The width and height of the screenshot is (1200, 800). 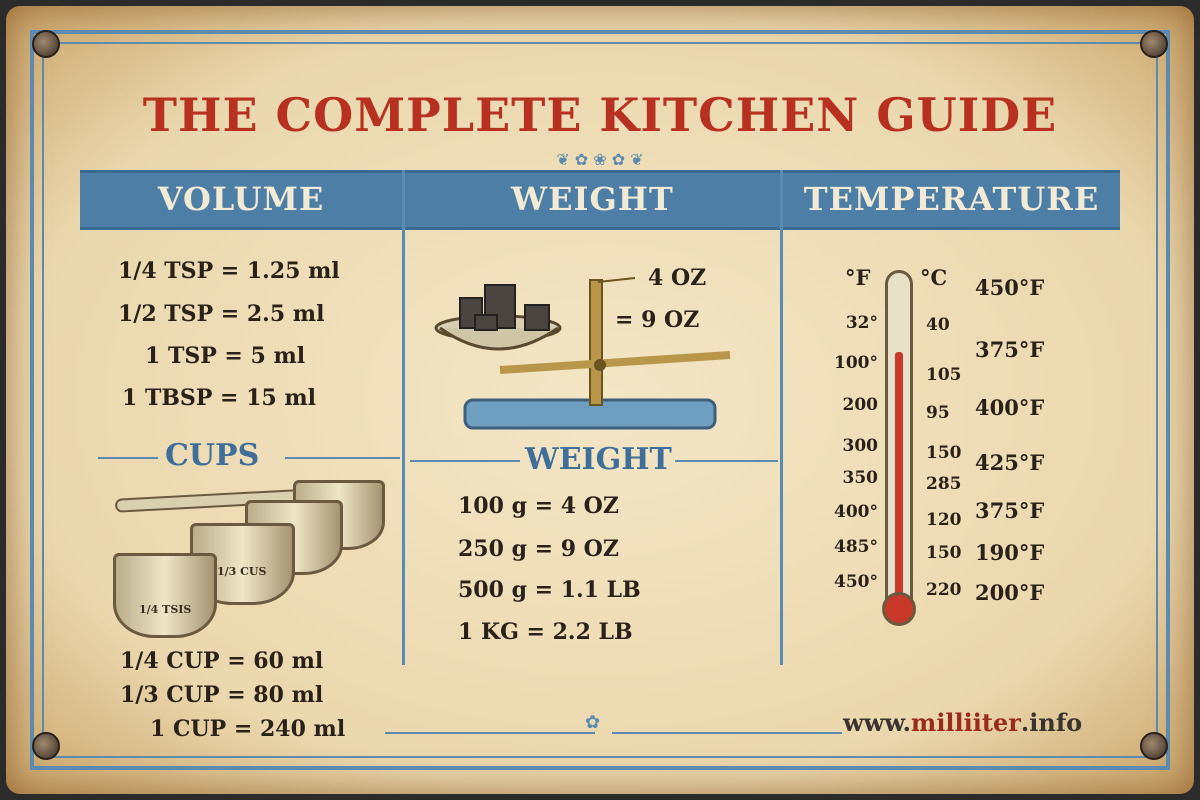 I want to click on celsius-unit: °C, so click(x=934, y=277).